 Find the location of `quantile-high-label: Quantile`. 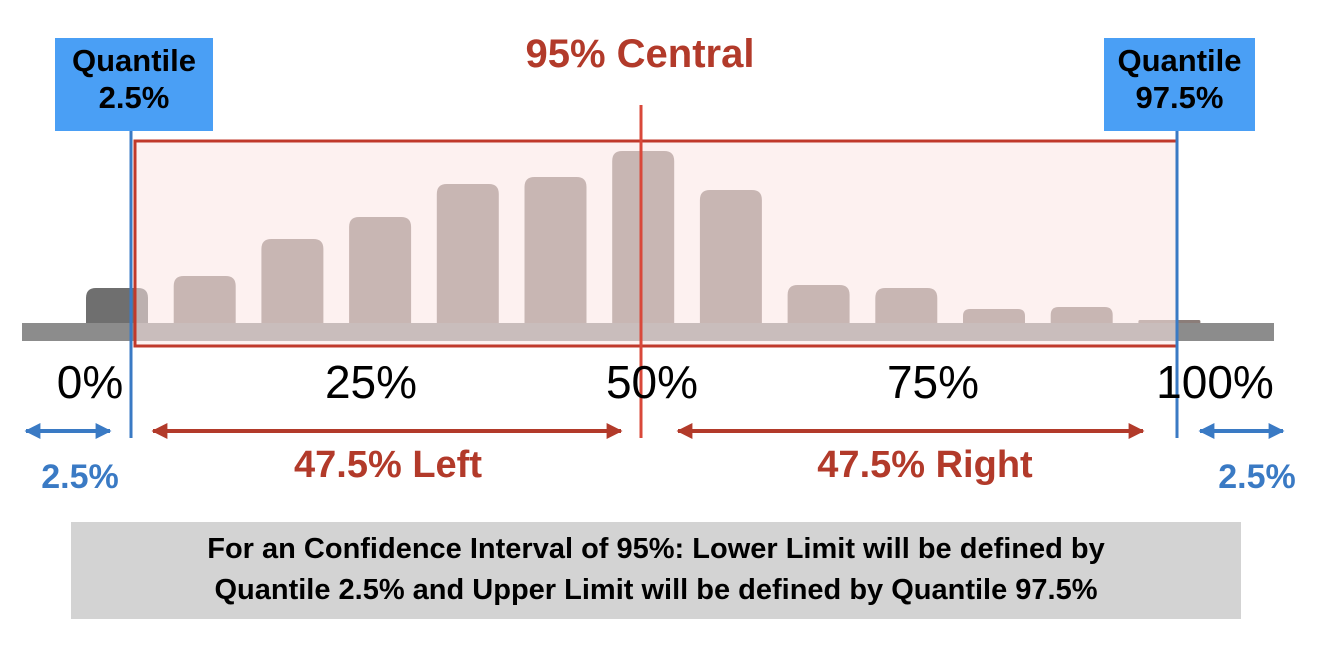

quantile-high-label: Quantile is located at coordinates (1179, 60).